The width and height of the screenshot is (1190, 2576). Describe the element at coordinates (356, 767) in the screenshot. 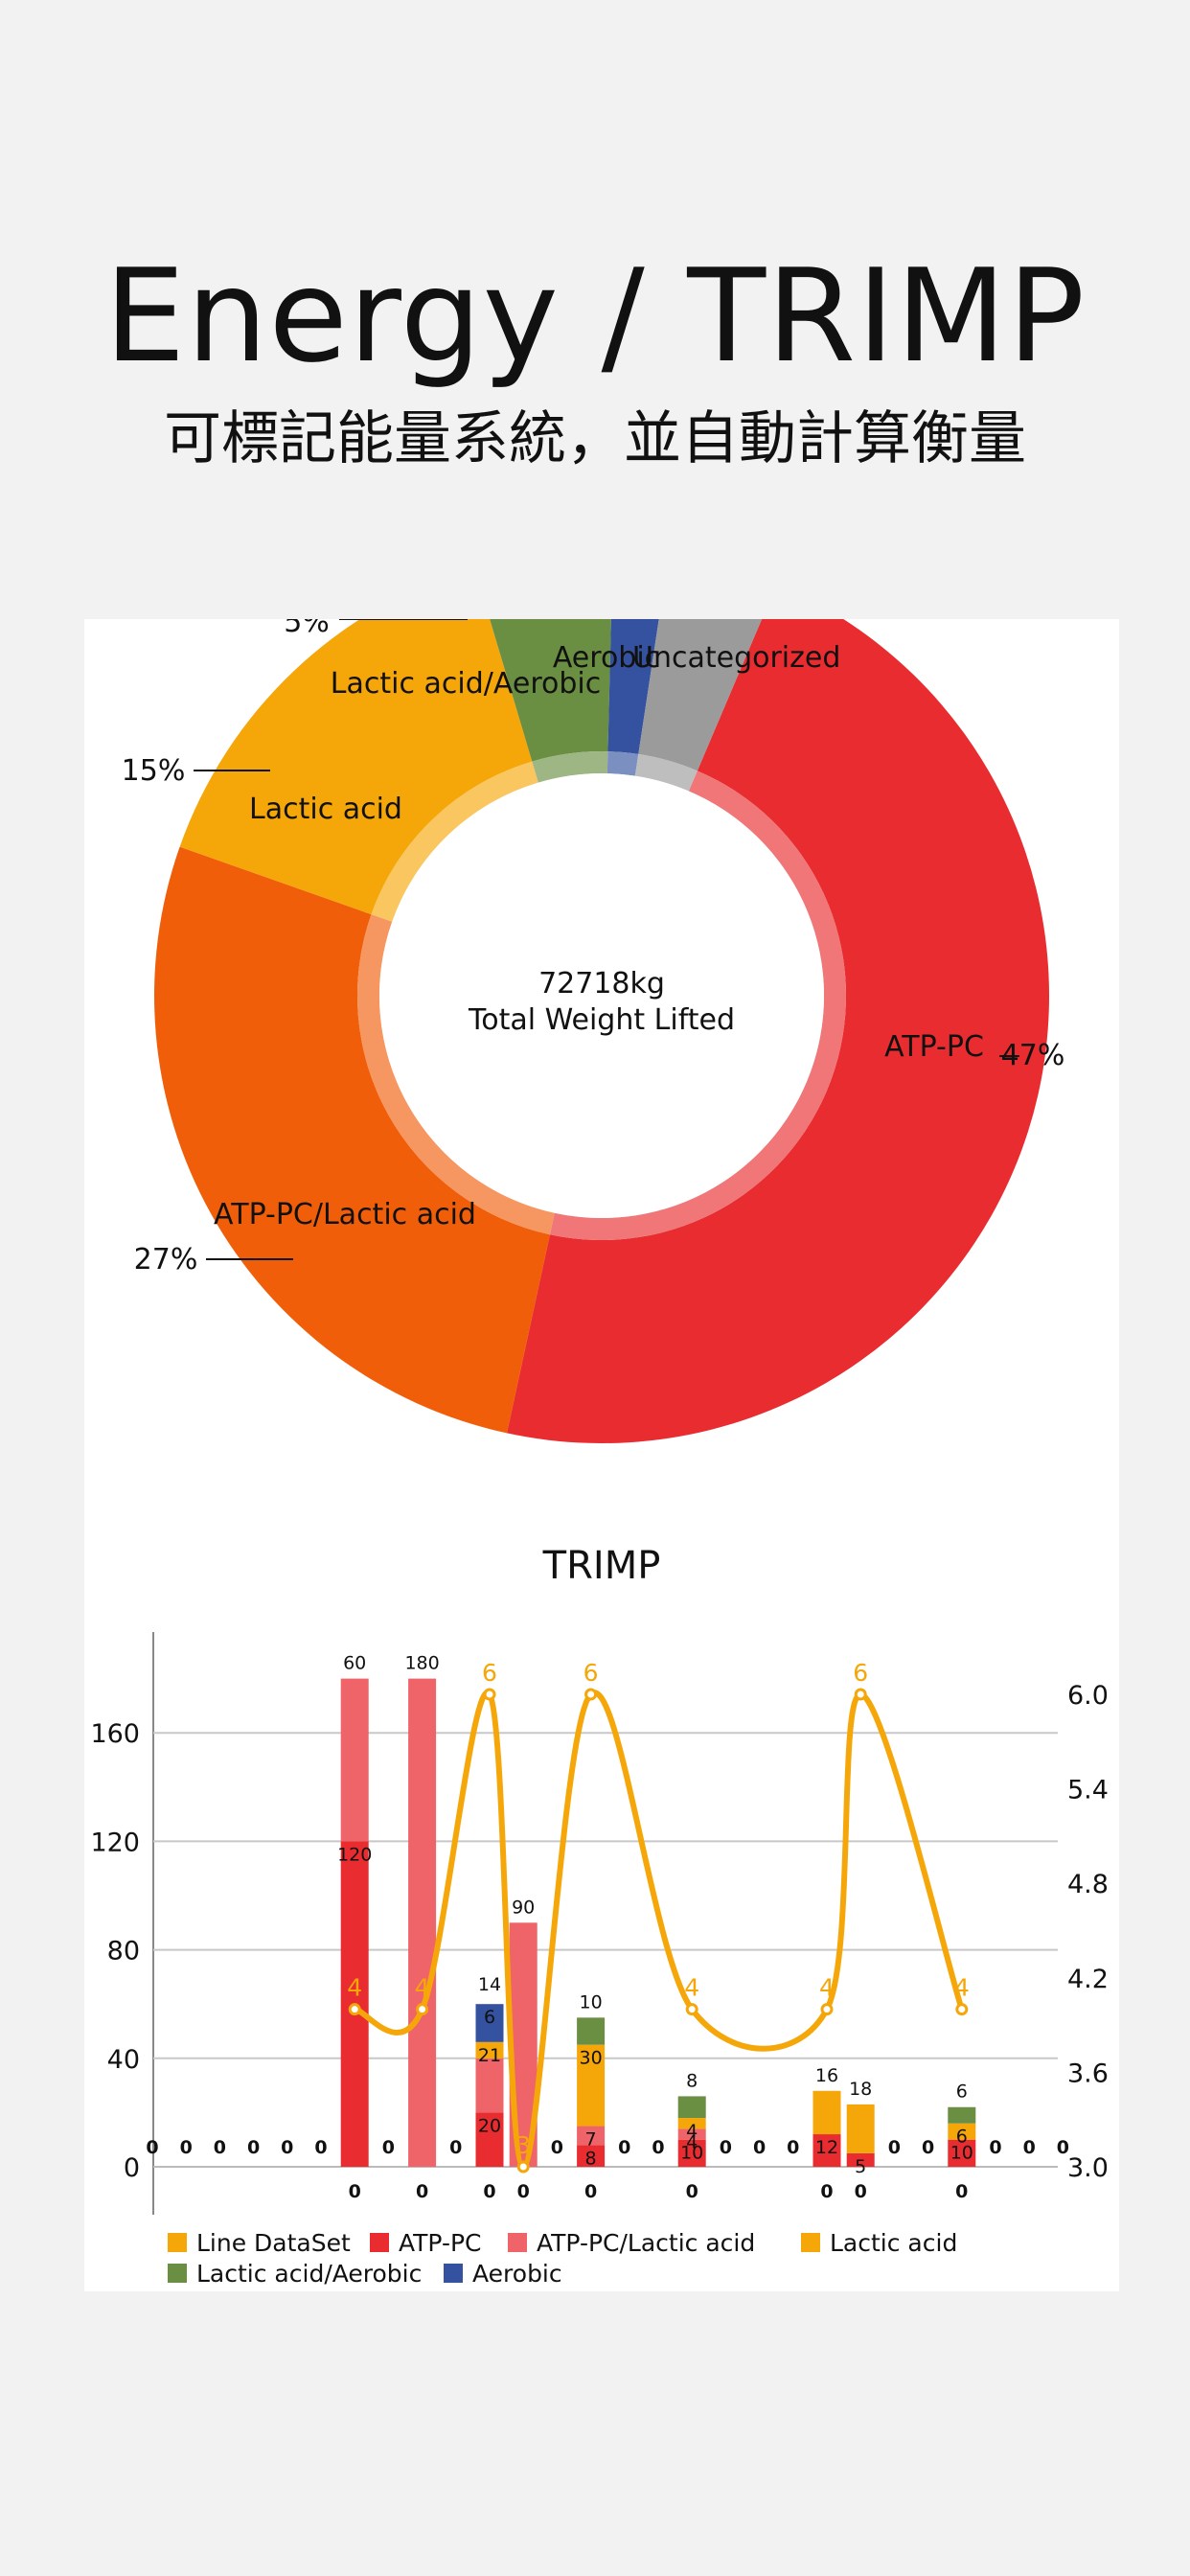

I see `donut-slice-lactic-acid` at that location.